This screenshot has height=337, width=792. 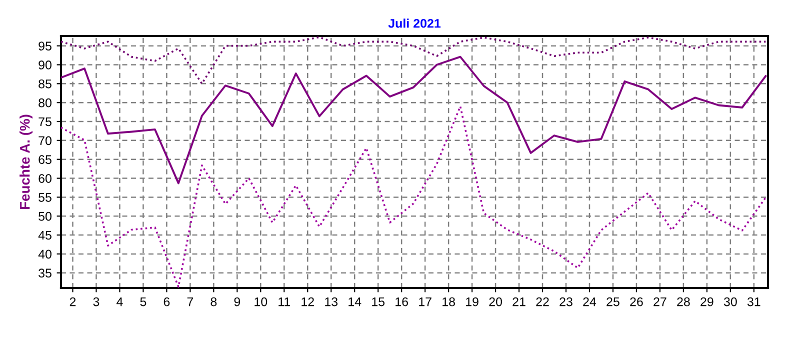 I want to click on y-axis-title: Feuchte A. (%), so click(x=26, y=162).